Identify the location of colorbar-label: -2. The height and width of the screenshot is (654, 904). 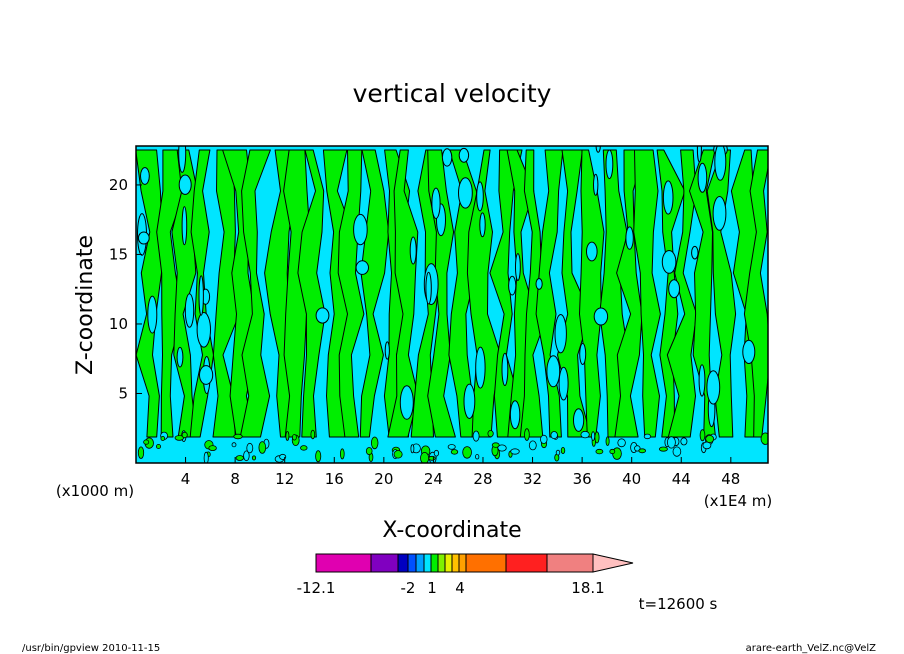
(408, 588).